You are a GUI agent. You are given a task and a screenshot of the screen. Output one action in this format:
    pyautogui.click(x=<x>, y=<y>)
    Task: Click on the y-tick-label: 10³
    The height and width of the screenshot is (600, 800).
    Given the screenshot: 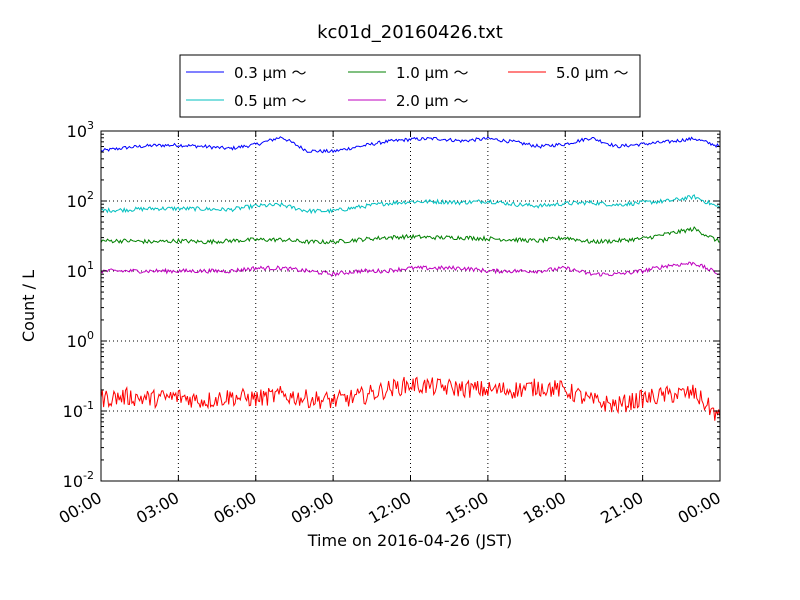 What is the action you would take?
    pyautogui.click(x=80, y=130)
    